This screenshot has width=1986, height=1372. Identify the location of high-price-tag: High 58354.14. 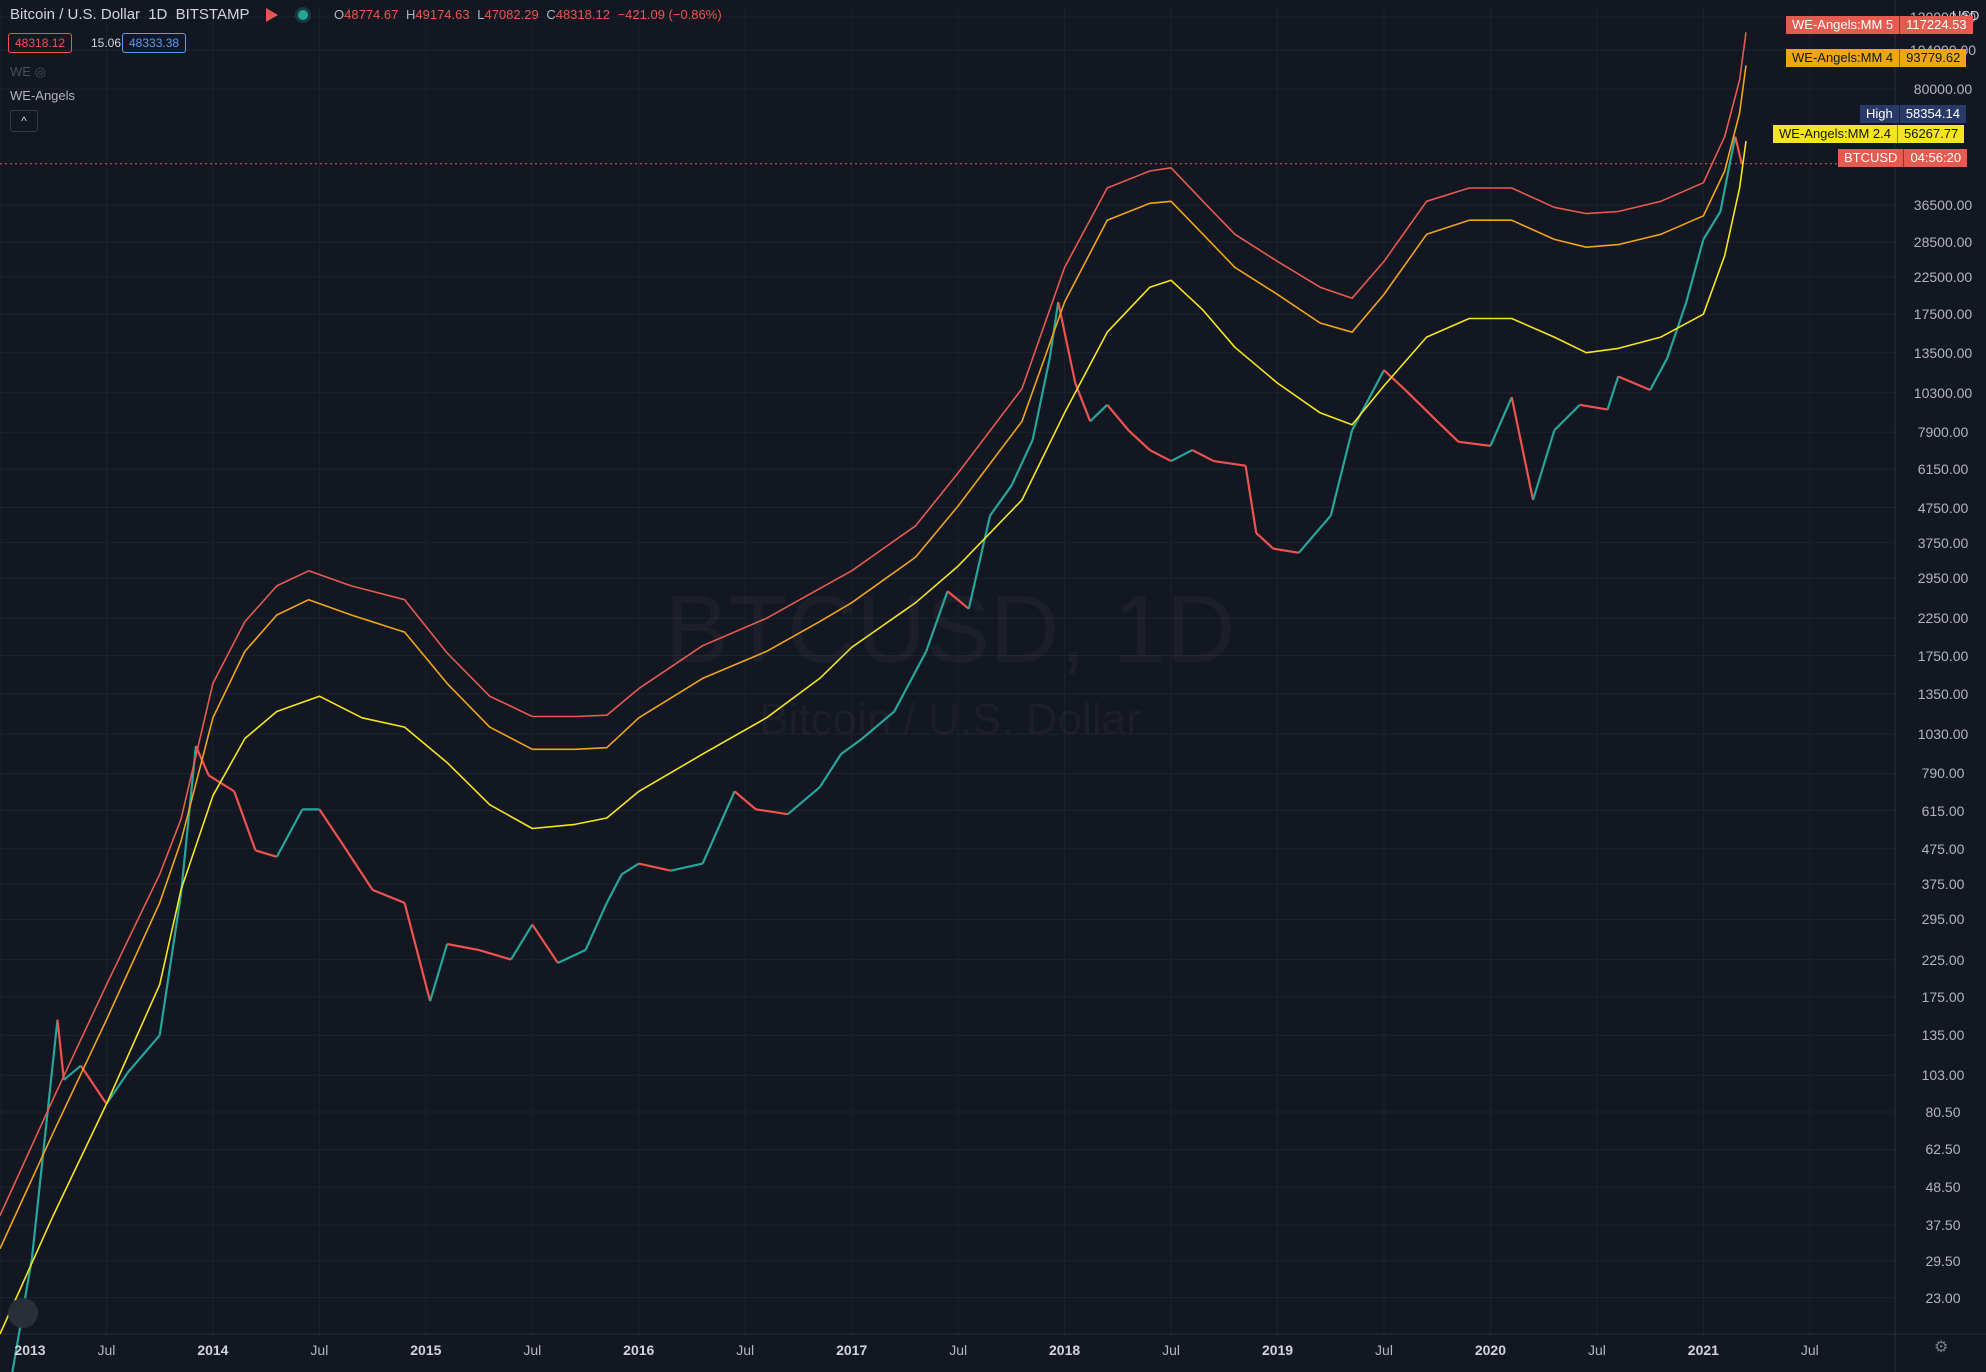
(1913, 114).